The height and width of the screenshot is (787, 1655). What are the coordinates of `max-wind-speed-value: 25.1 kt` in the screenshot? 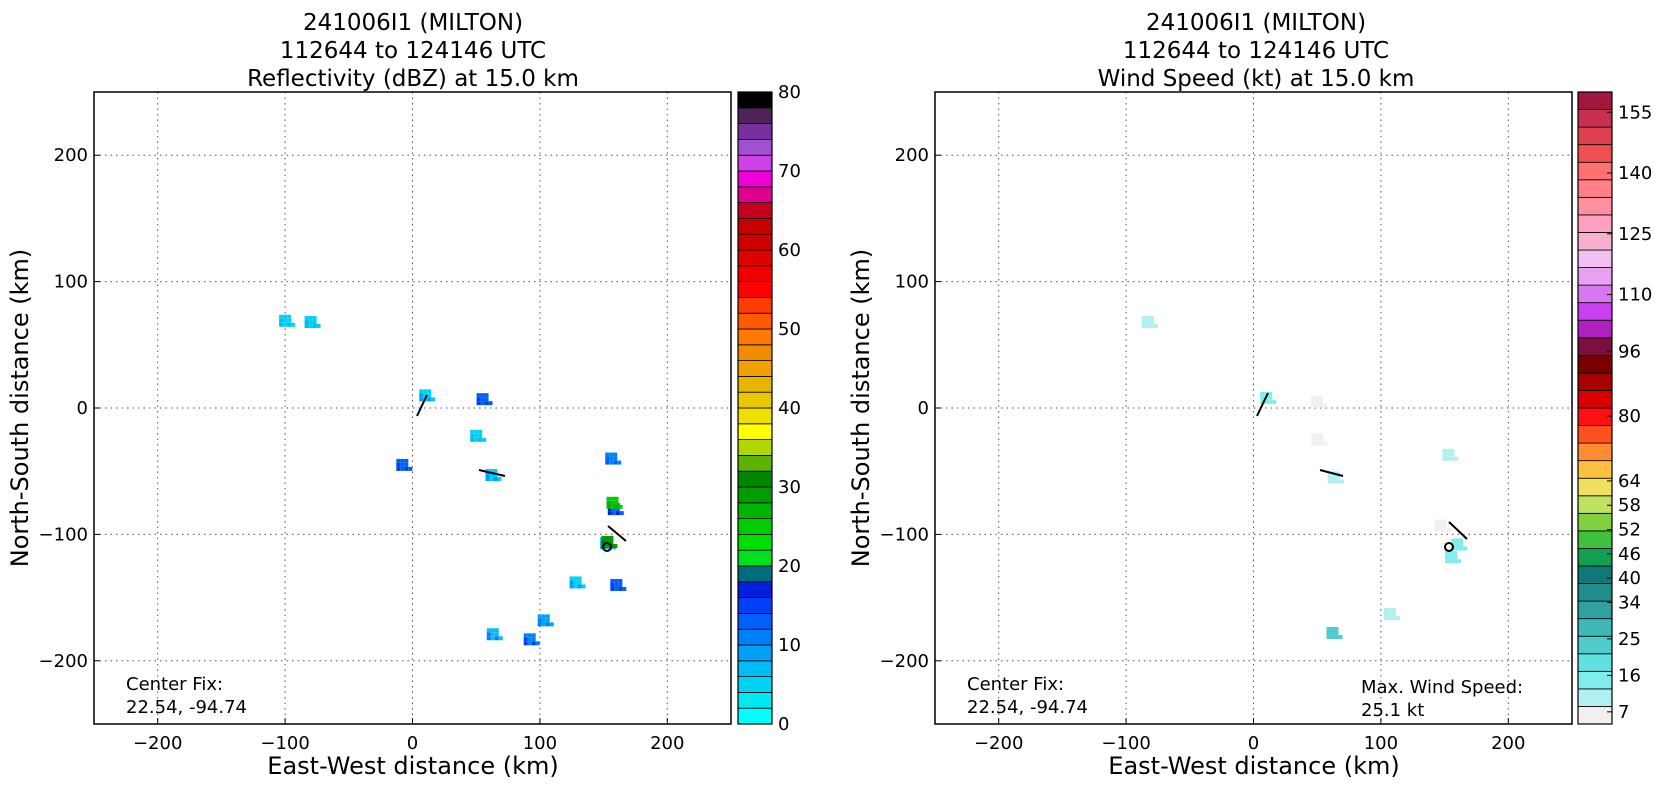 It's located at (1392, 710).